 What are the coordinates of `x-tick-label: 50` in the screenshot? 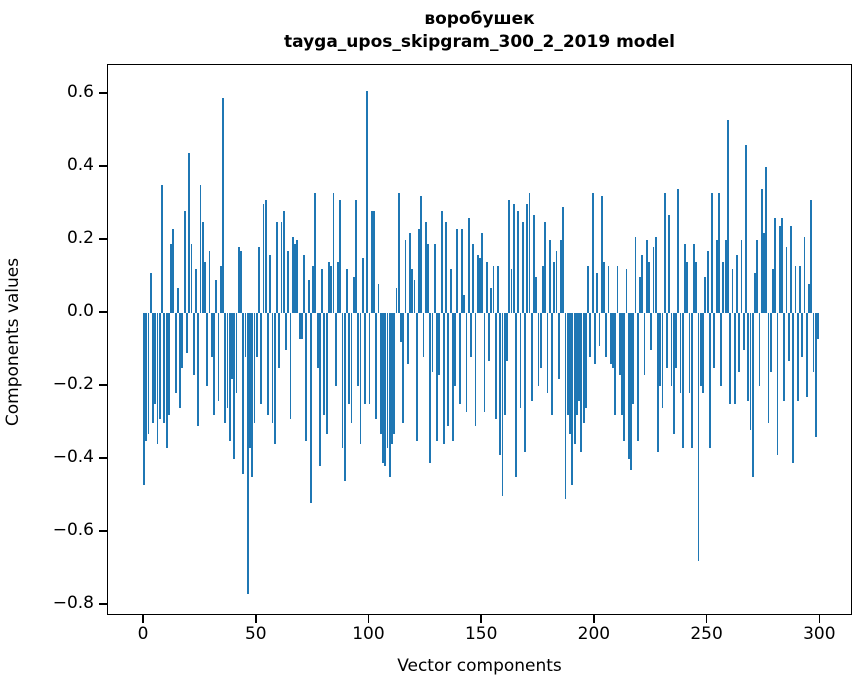 It's located at (255, 634).